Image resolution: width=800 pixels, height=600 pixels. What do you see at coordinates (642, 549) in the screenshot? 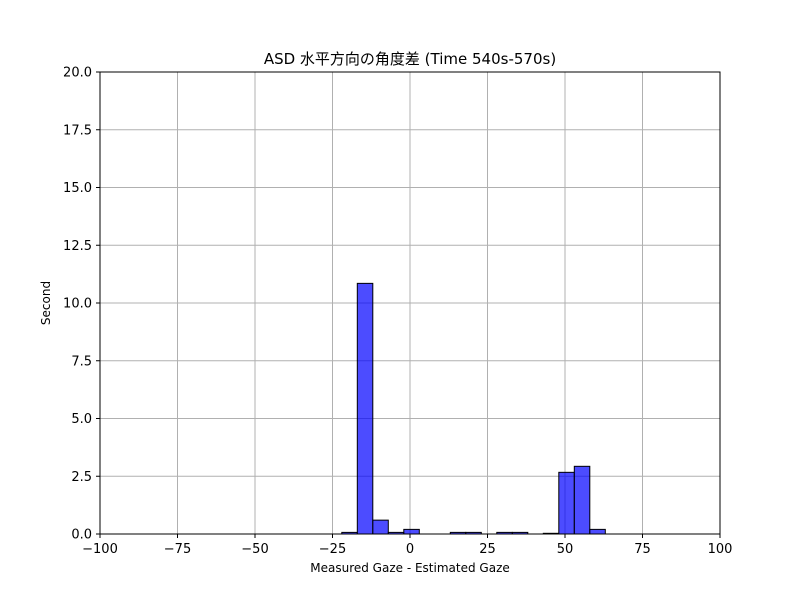
I see `x-tick-label: 75` at bounding box center [642, 549].